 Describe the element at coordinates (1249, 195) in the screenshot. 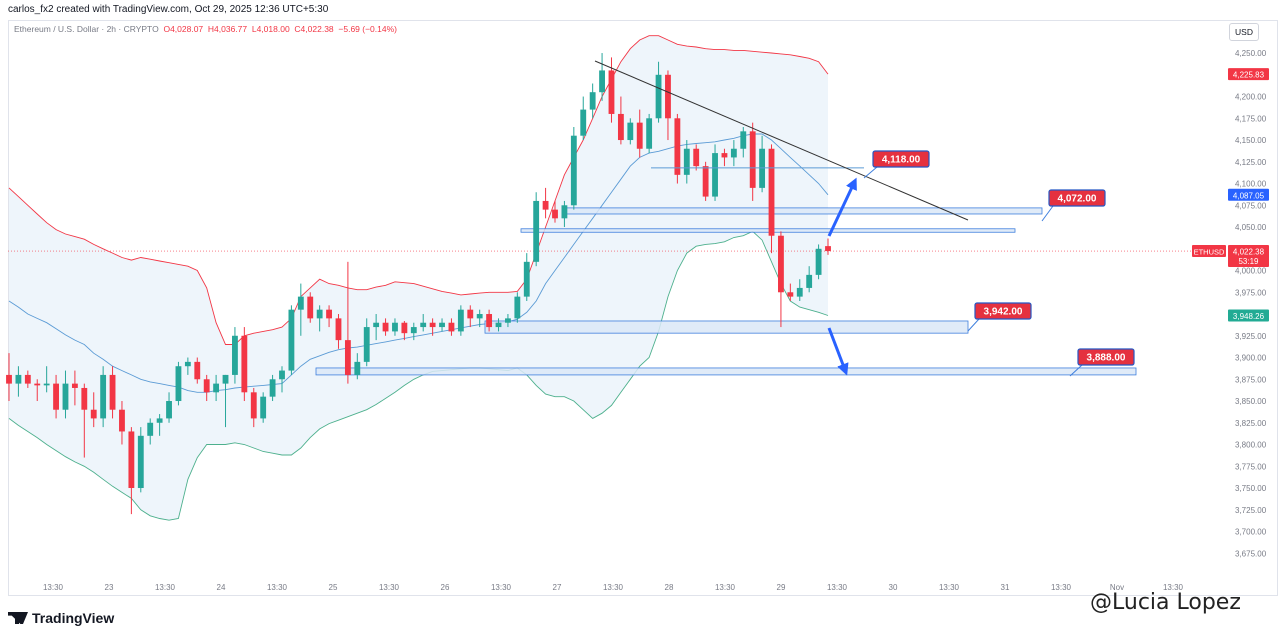

I see `basis-label: 4,087.05` at that location.